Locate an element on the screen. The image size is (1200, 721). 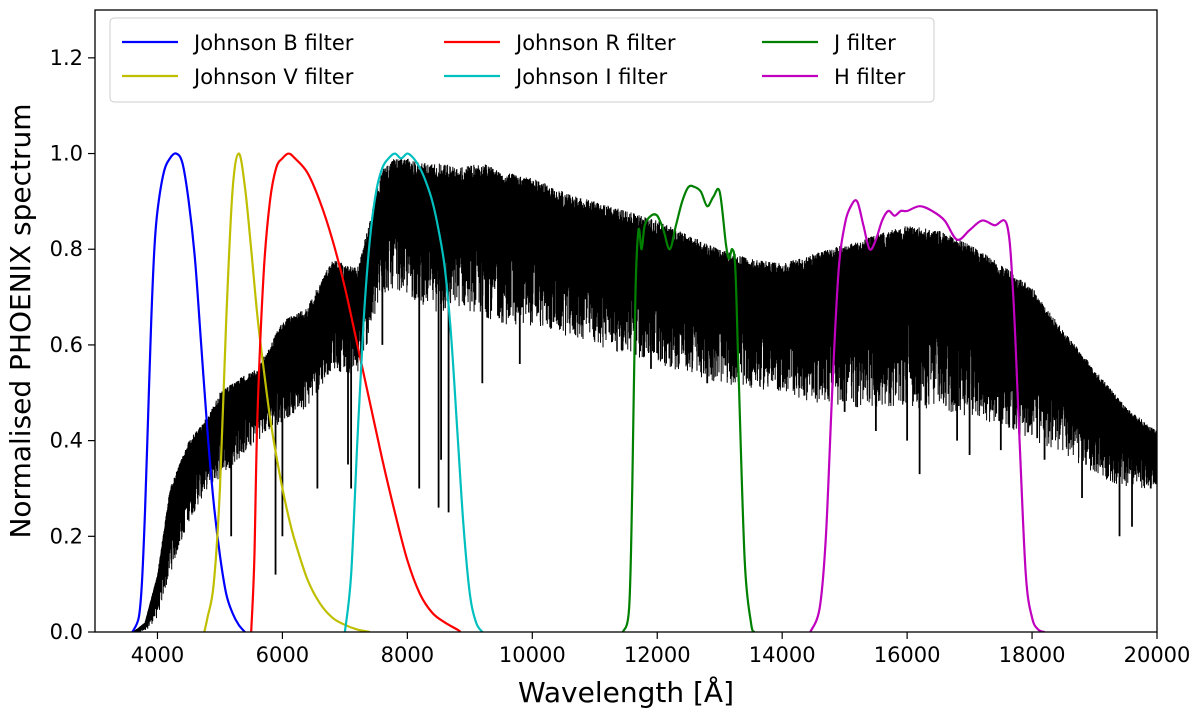
legend-label: J filter is located at coordinates (864, 43).